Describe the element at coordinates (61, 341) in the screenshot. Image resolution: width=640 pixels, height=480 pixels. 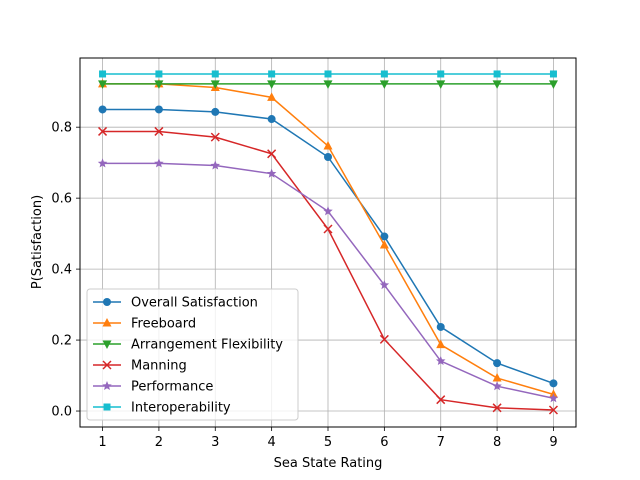
I see `y-tick-label: 0.2` at that location.